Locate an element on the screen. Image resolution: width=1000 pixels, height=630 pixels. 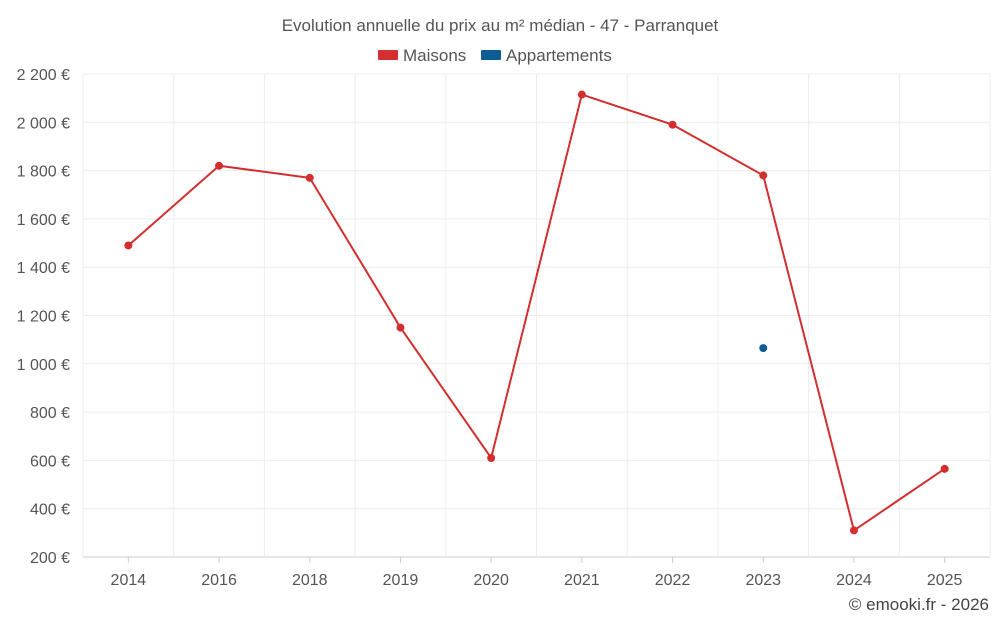
legend: Maisons Appartements is located at coordinates (495, 55).